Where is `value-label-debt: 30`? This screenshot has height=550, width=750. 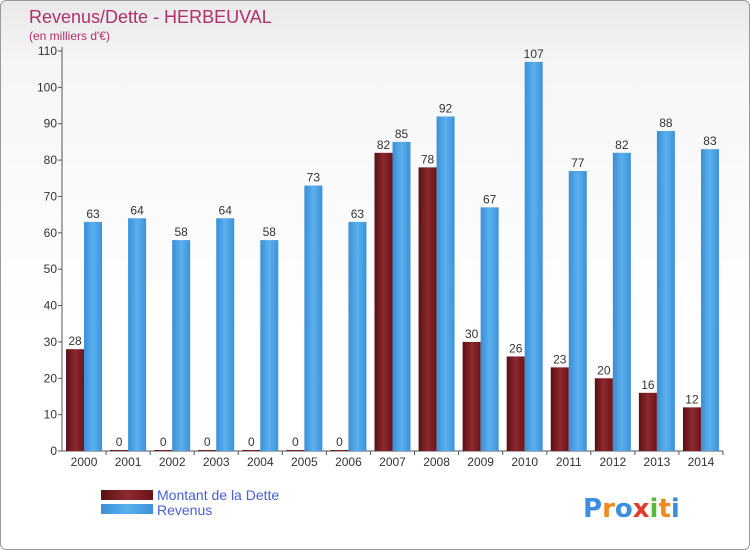
value-label-debt: 30 is located at coordinates (472, 334).